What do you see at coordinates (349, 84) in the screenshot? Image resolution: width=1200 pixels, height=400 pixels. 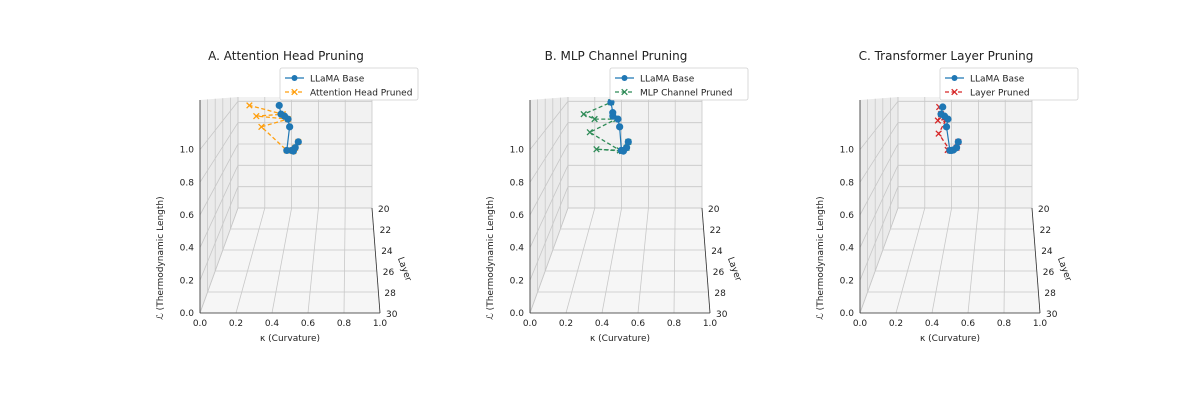 I see `legend: LLaMA Base Attention Head Pruned` at bounding box center [349, 84].